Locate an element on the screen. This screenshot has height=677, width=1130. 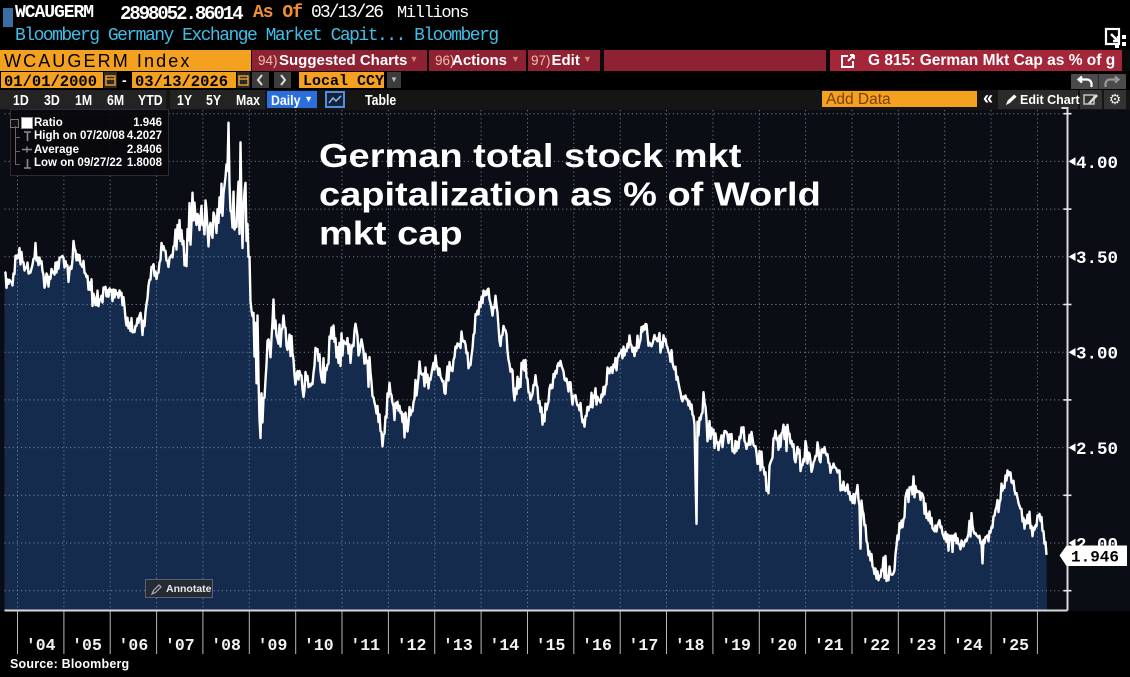
svg-text: '15 is located at coordinates (551, 645).